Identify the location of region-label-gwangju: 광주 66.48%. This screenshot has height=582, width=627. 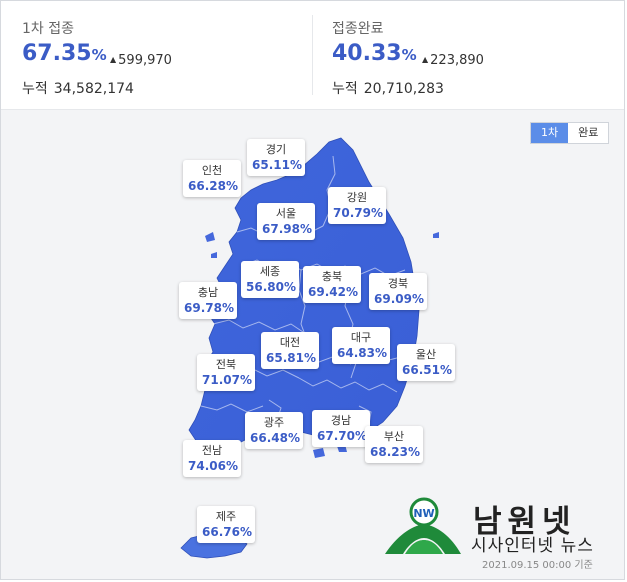
(274, 430).